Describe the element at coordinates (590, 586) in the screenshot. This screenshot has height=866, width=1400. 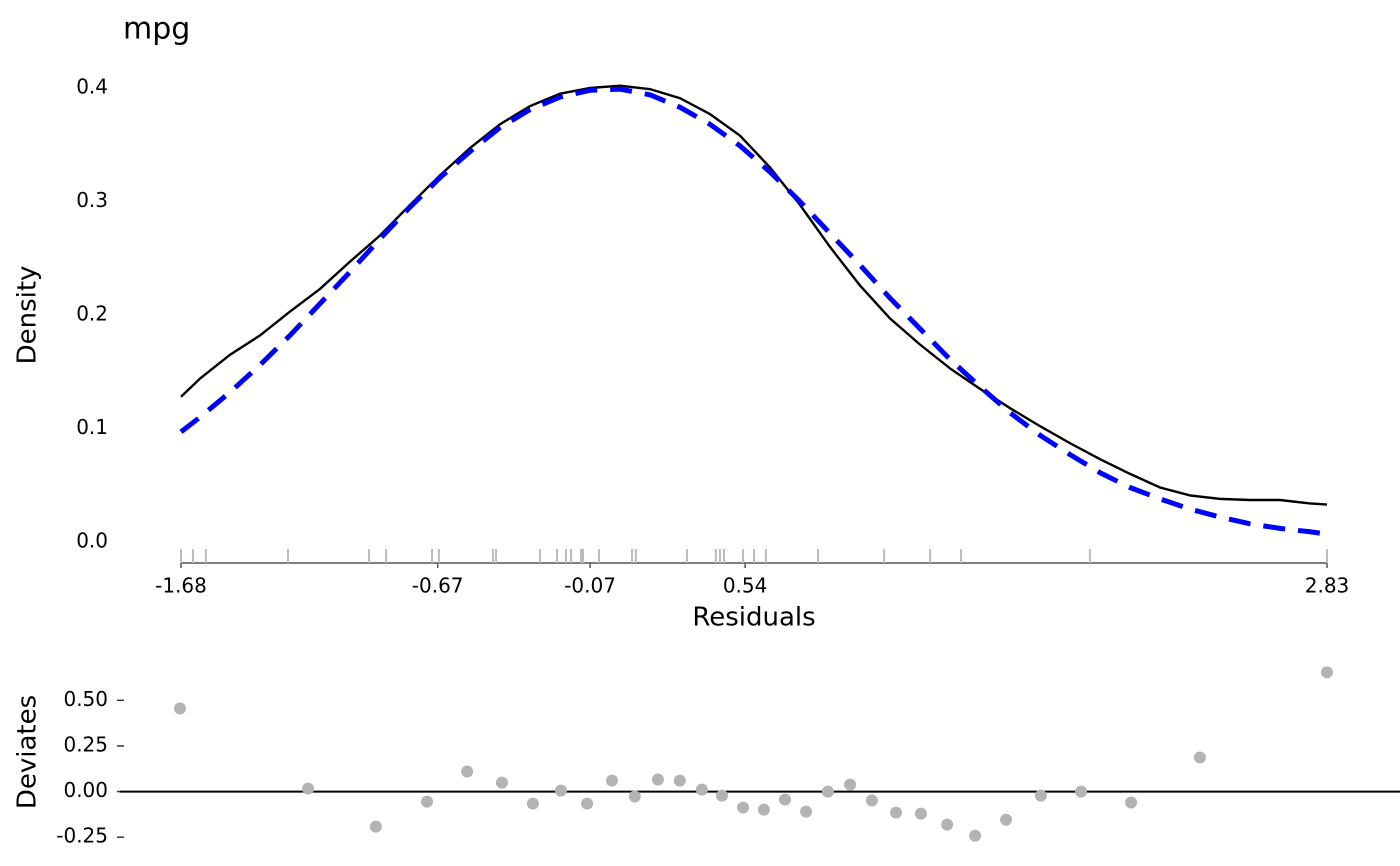
I see `x-tick-label: -0.07` at that location.